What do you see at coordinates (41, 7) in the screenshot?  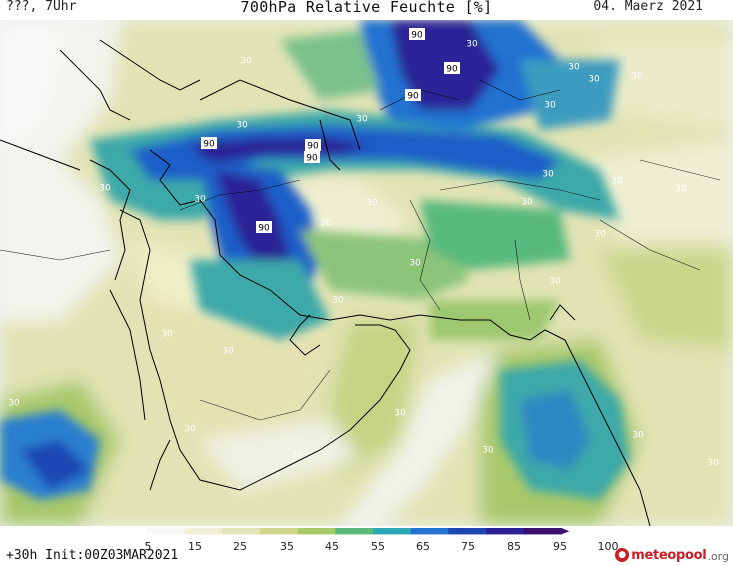 I see `forecast-time-label: ???, 7Uhr` at bounding box center [41, 7].